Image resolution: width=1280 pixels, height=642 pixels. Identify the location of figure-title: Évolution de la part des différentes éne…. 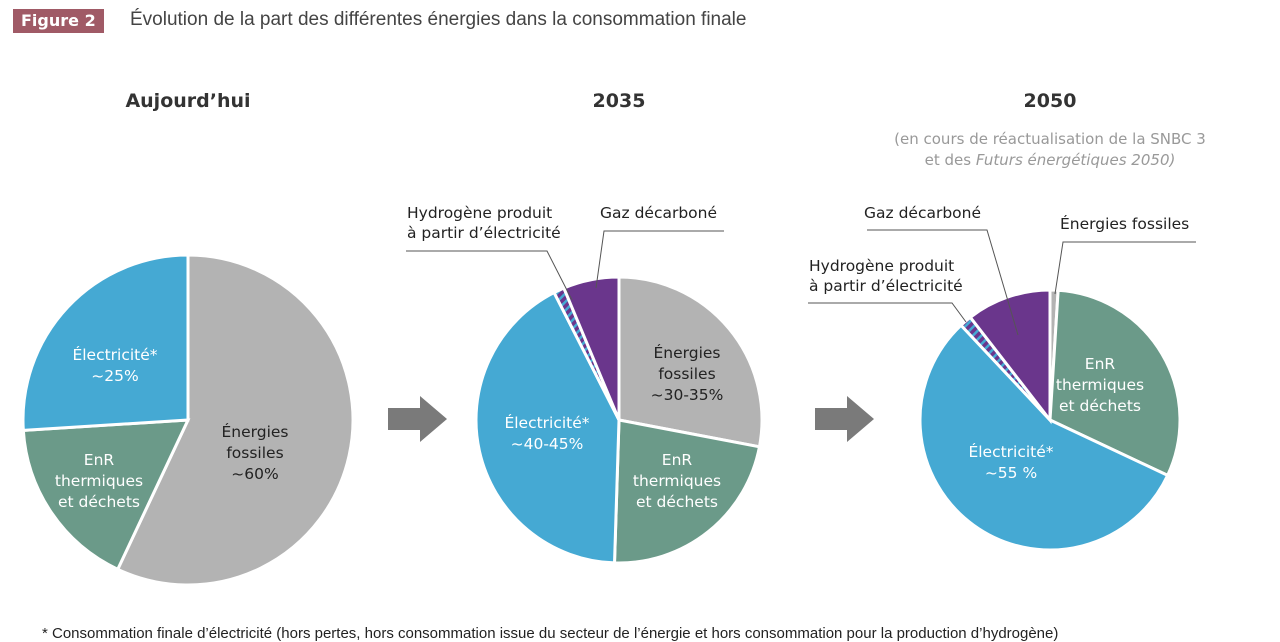
(438, 19).